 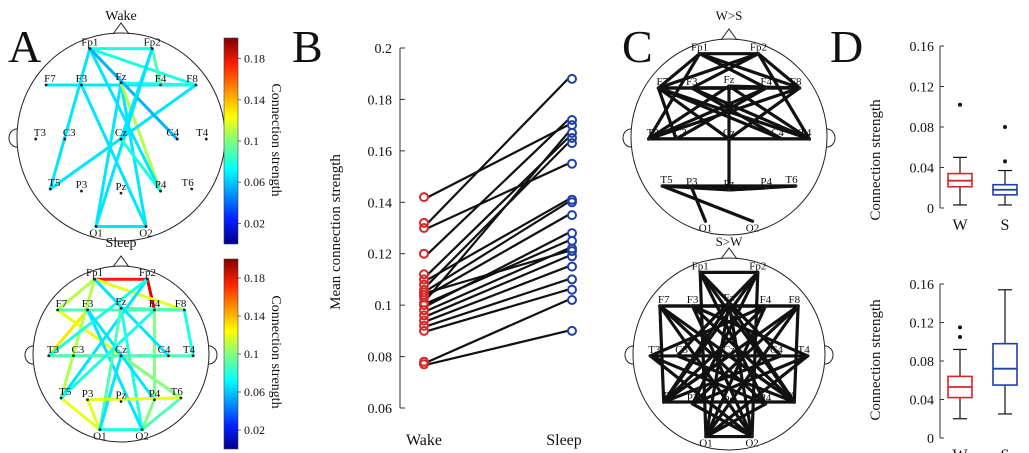 I want to click on electrode-label: O1, so click(x=95, y=233).